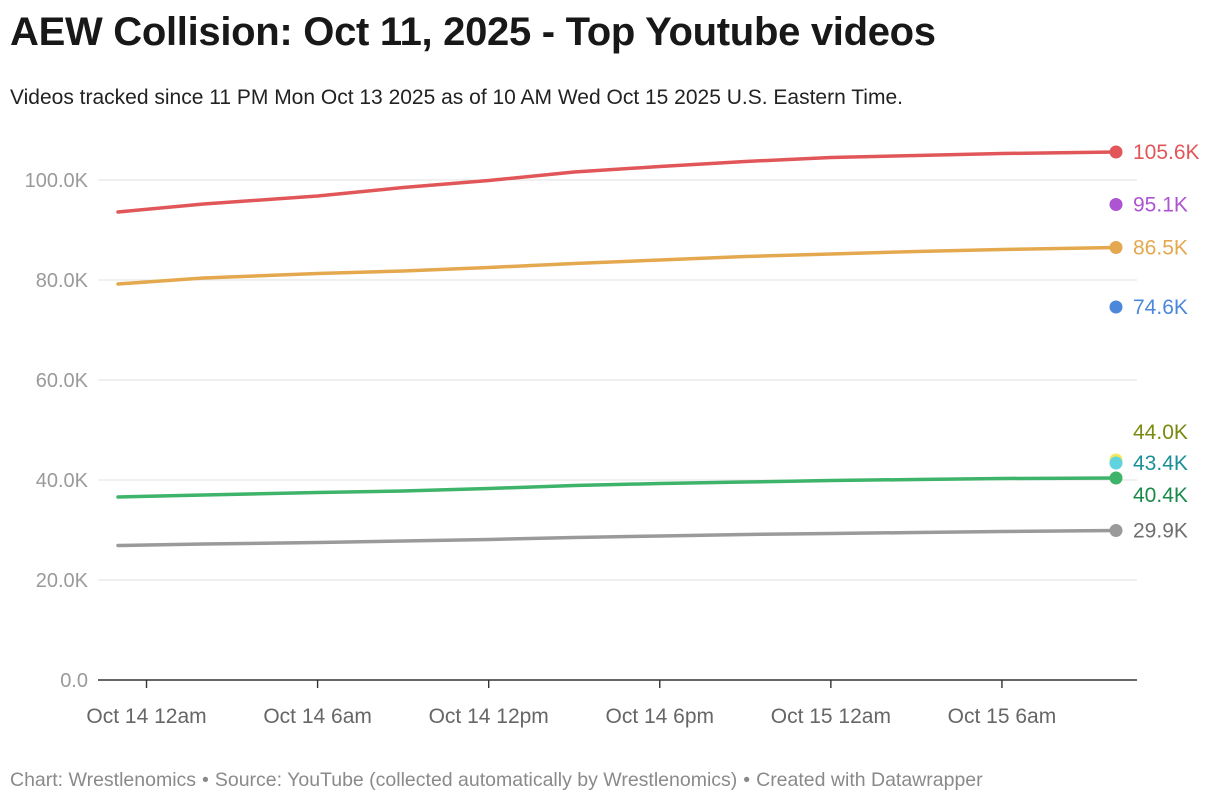 The width and height of the screenshot is (1220, 806). I want to click on series-end-label: 40.4K, so click(1160, 495).